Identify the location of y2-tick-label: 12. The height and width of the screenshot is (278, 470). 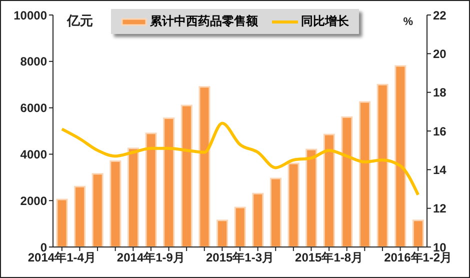
(440, 209).